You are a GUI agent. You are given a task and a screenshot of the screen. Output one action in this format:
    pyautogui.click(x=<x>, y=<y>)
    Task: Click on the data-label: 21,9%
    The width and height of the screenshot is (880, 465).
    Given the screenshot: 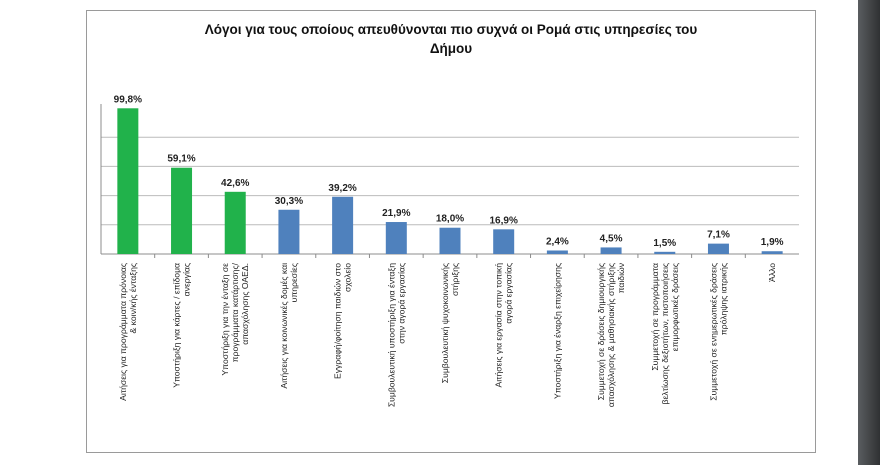 What is the action you would take?
    pyautogui.click(x=396, y=213)
    